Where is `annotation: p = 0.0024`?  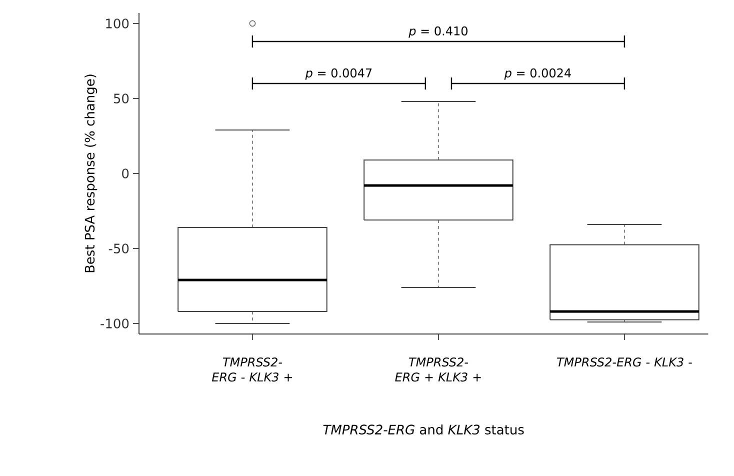 annotation: p = 0.0024 is located at coordinates (537, 74).